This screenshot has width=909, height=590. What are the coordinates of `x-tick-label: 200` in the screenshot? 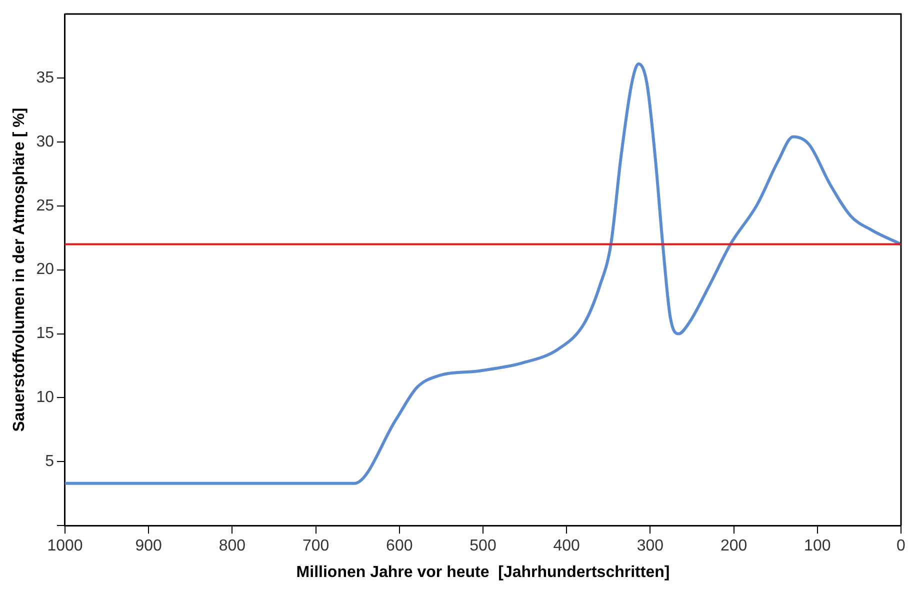 It's located at (734, 546).